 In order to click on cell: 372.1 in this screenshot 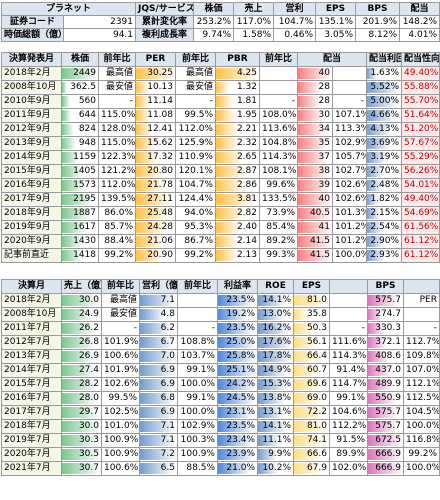, I will do `click(385, 342)`.